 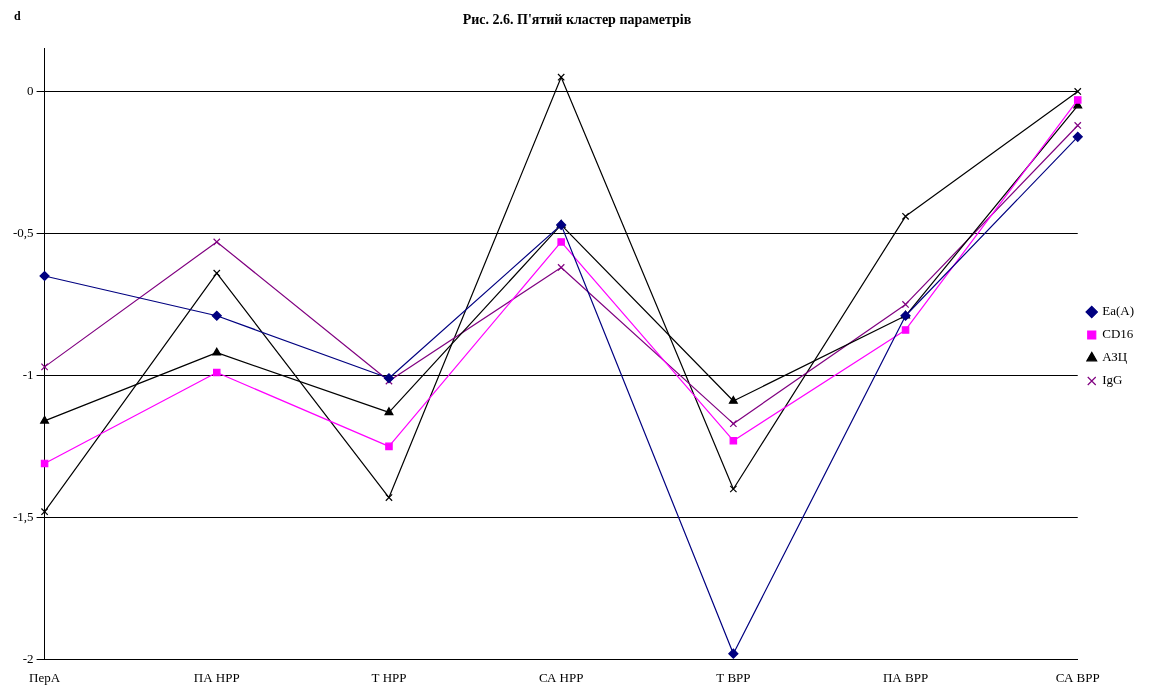 I want to click on x-tick-label: ПА НРР, so click(x=216, y=677).